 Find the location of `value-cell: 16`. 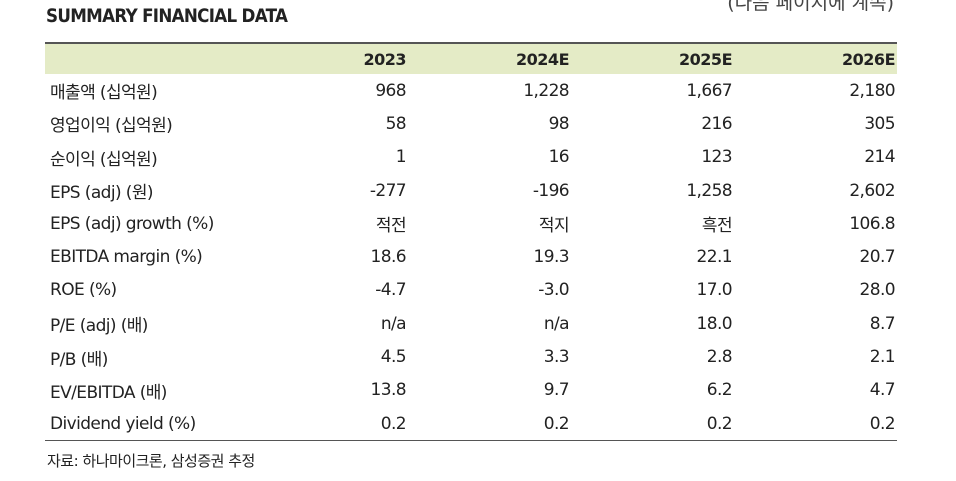

value-cell: 16 is located at coordinates (559, 157).